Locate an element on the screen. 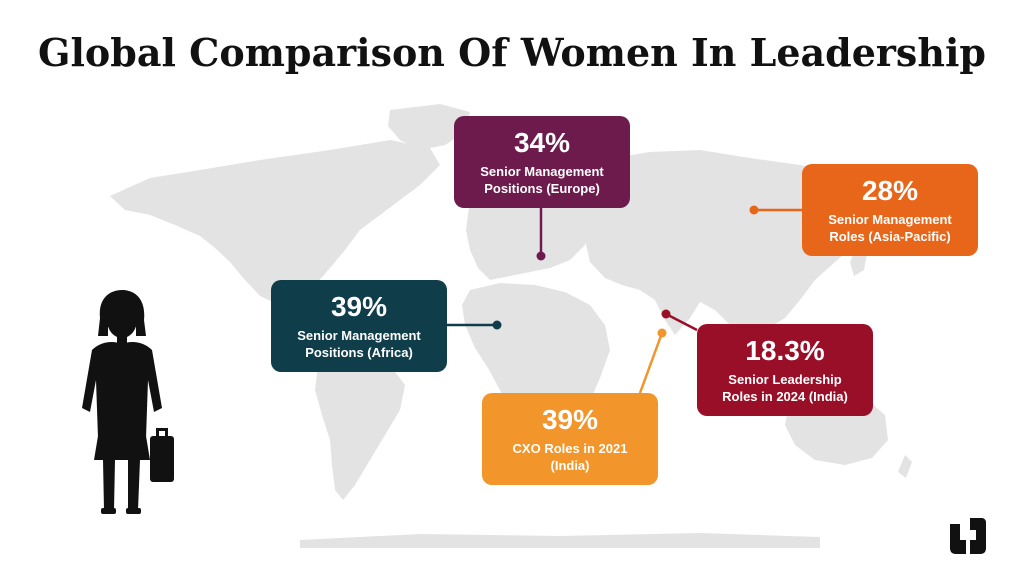 The width and height of the screenshot is (1024, 576). callout-india-cxo-label-1: CXO Roles in 2021 is located at coordinates (570, 448).